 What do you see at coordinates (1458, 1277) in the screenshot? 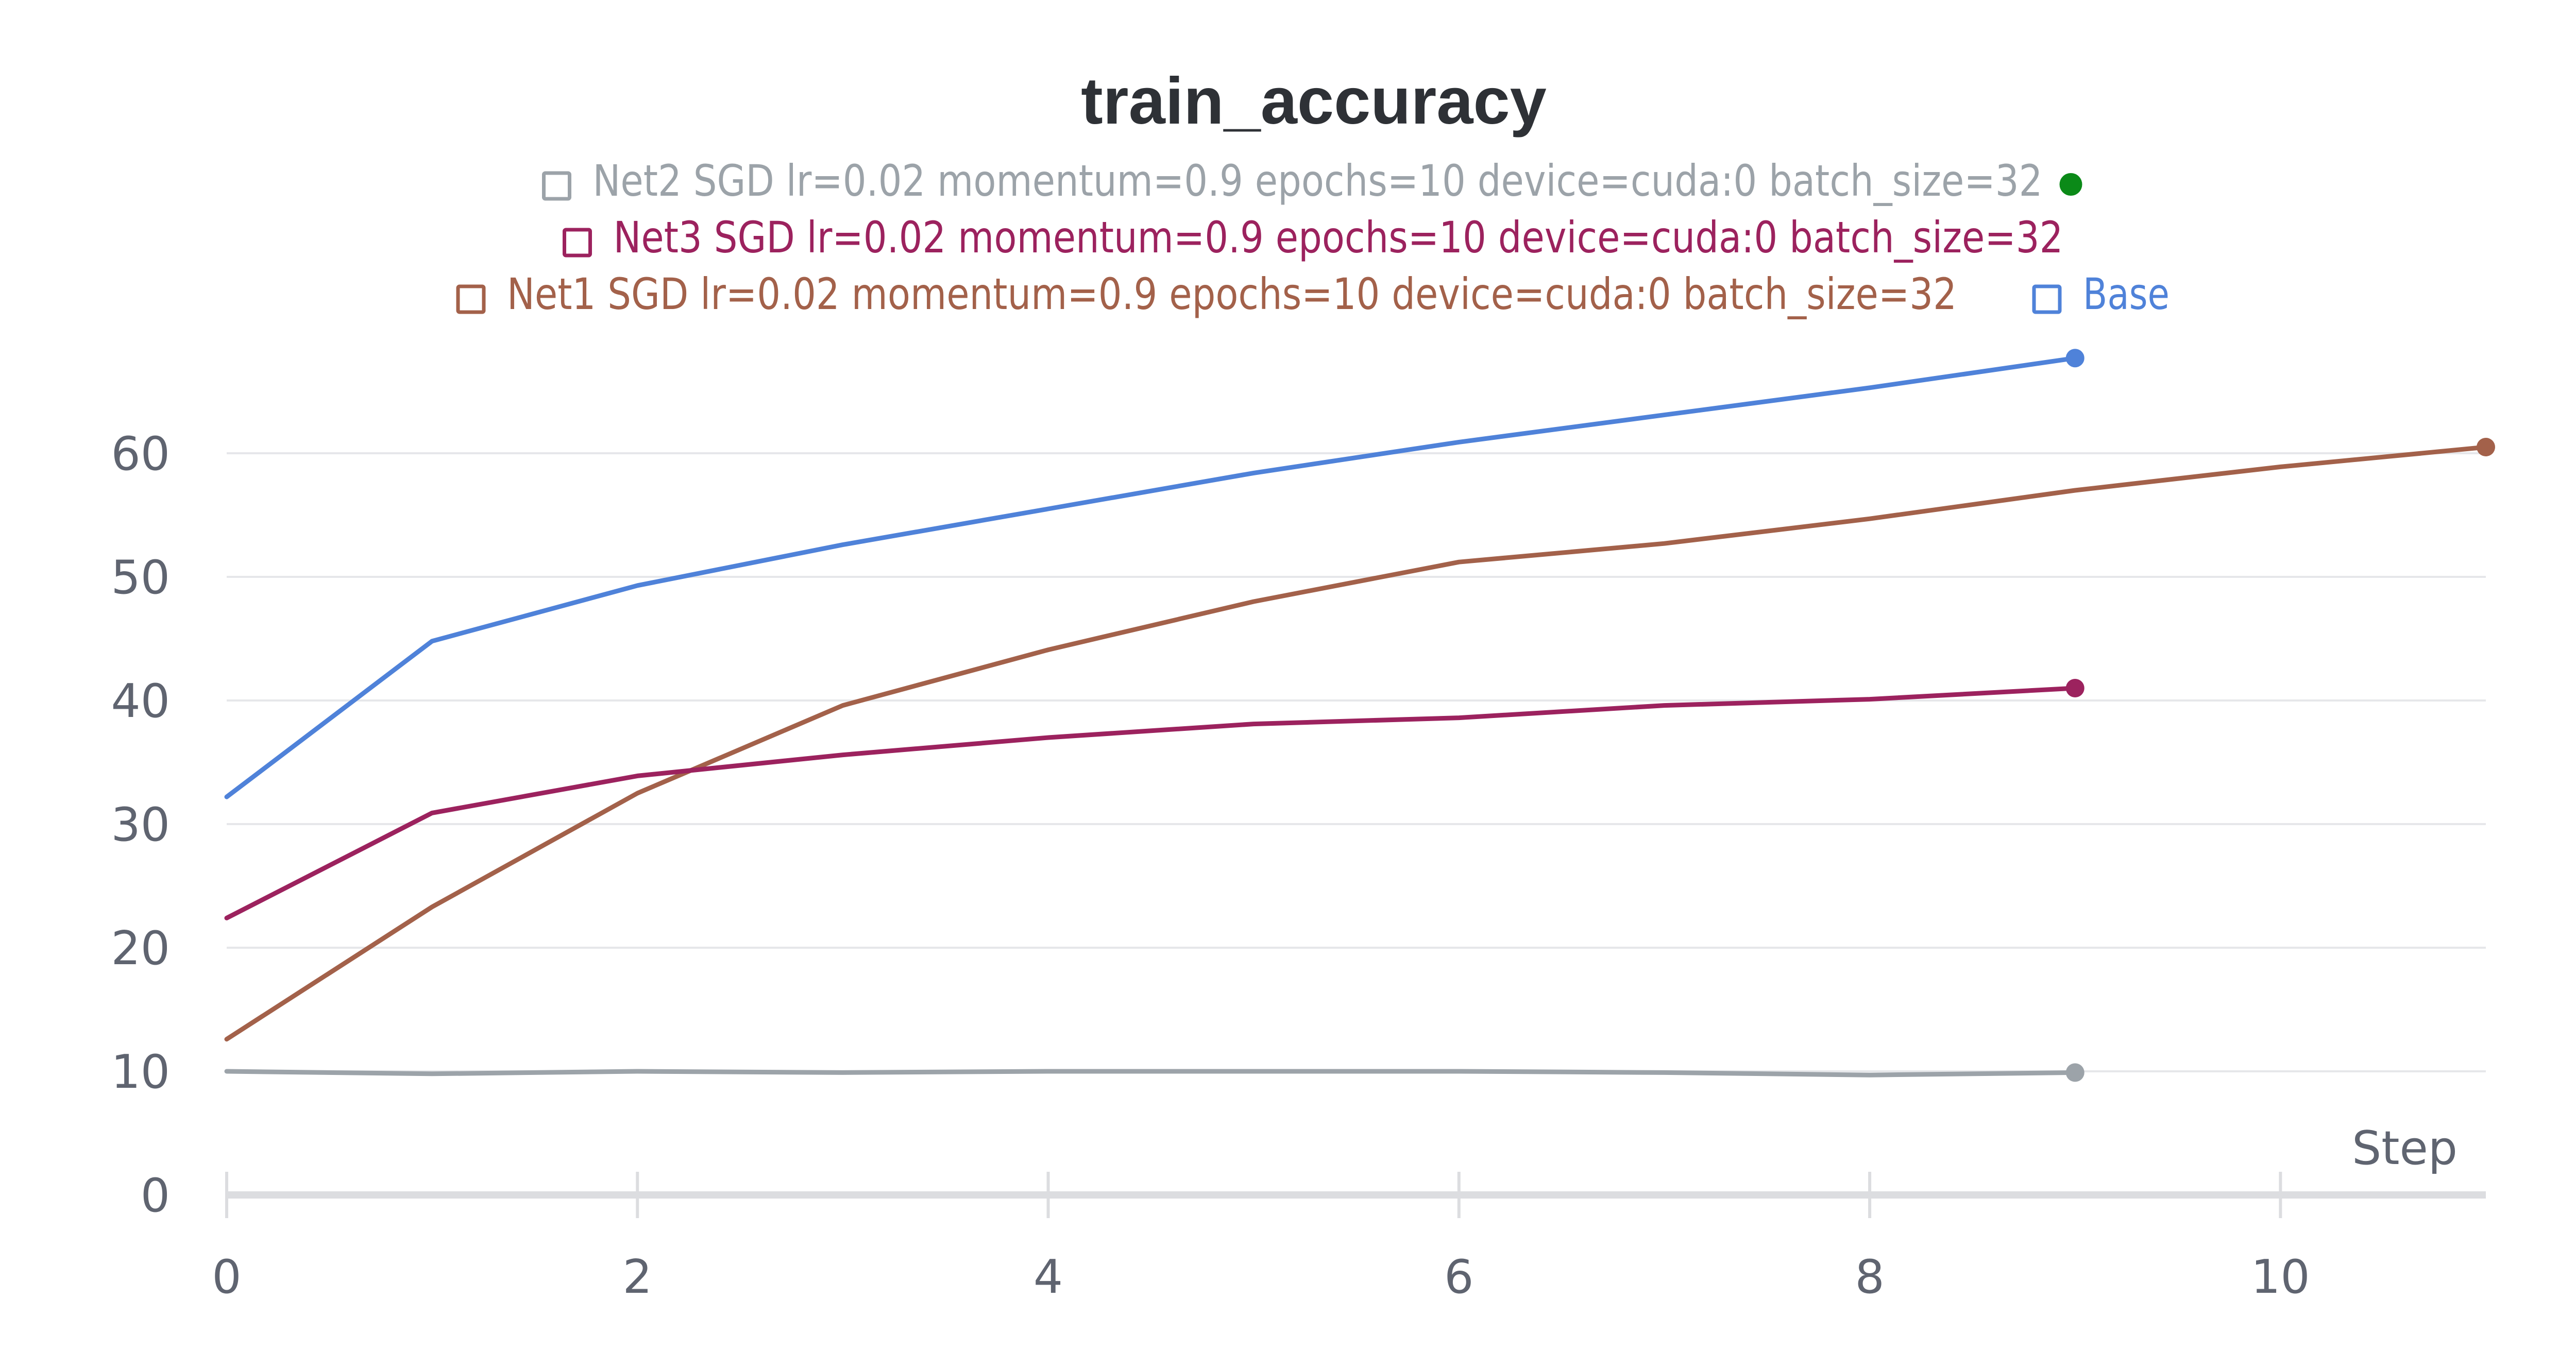
I see `x-tick-label-6: 6` at bounding box center [1458, 1277].